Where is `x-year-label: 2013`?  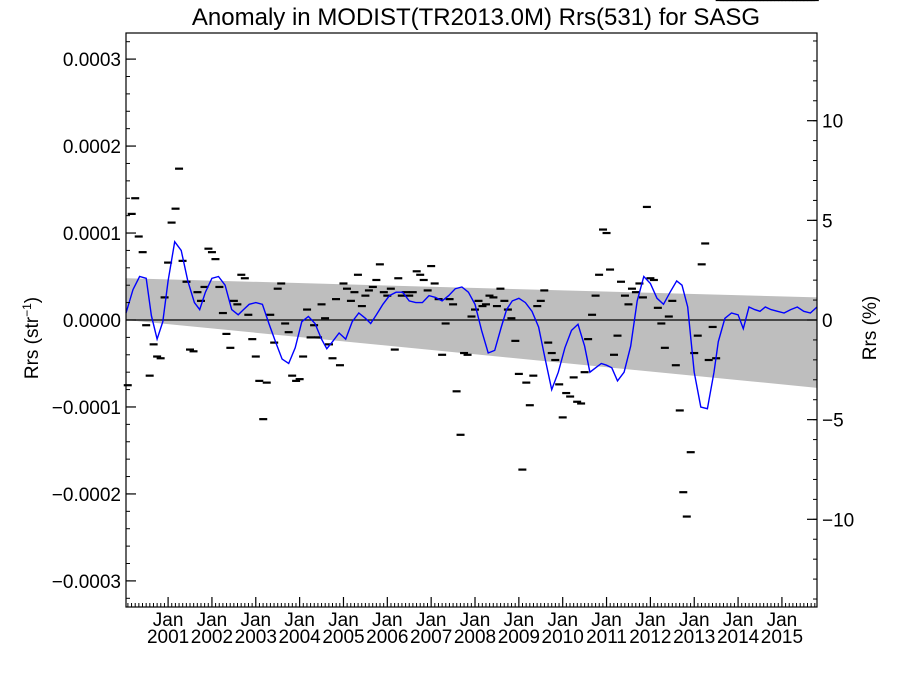 x-year-label: 2013 is located at coordinates (694, 637).